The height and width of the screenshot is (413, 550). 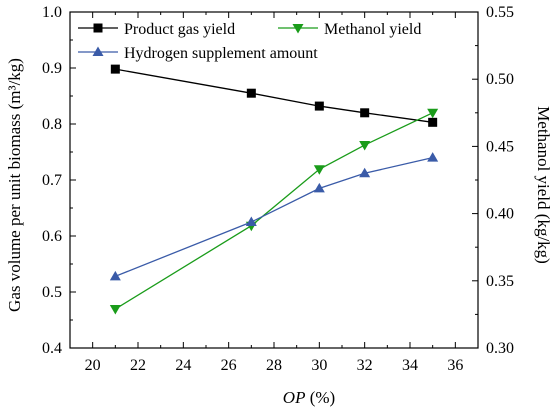 I want to click on y2-tick-label: 0.30, so click(x=500, y=348).